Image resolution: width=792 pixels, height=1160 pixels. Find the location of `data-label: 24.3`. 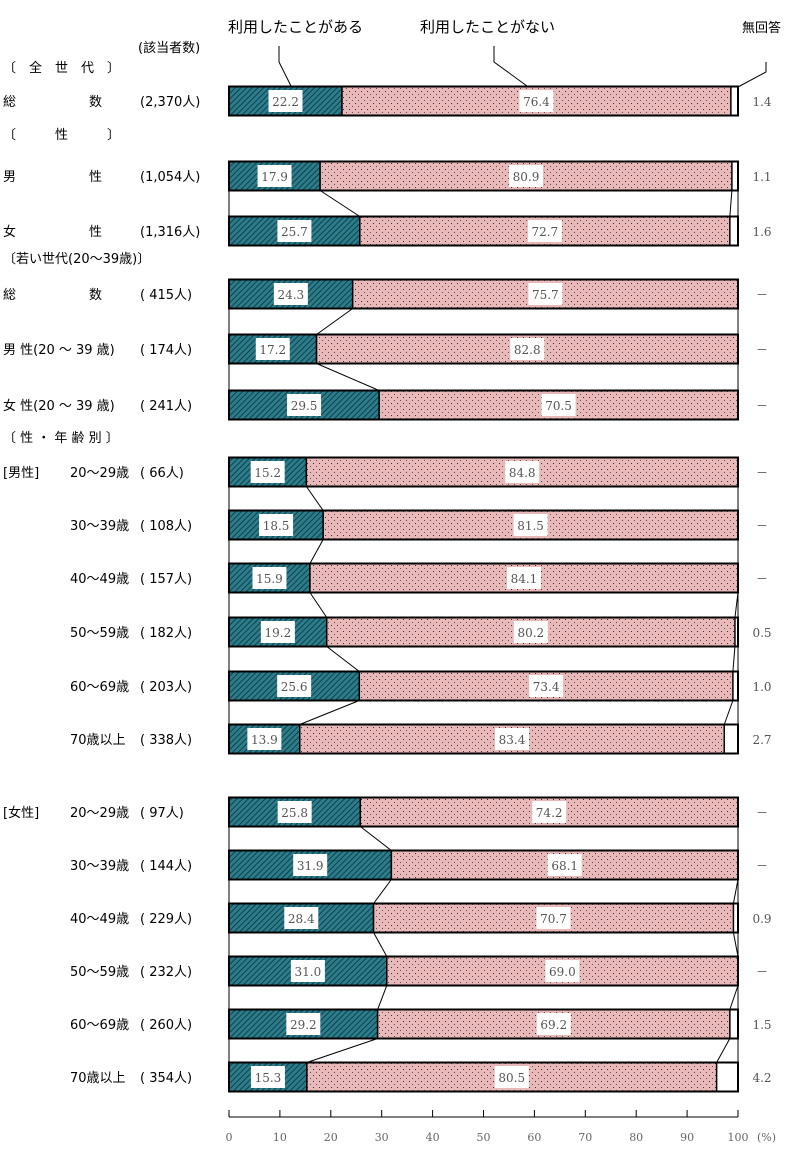

data-label: 24.3 is located at coordinates (290, 295).